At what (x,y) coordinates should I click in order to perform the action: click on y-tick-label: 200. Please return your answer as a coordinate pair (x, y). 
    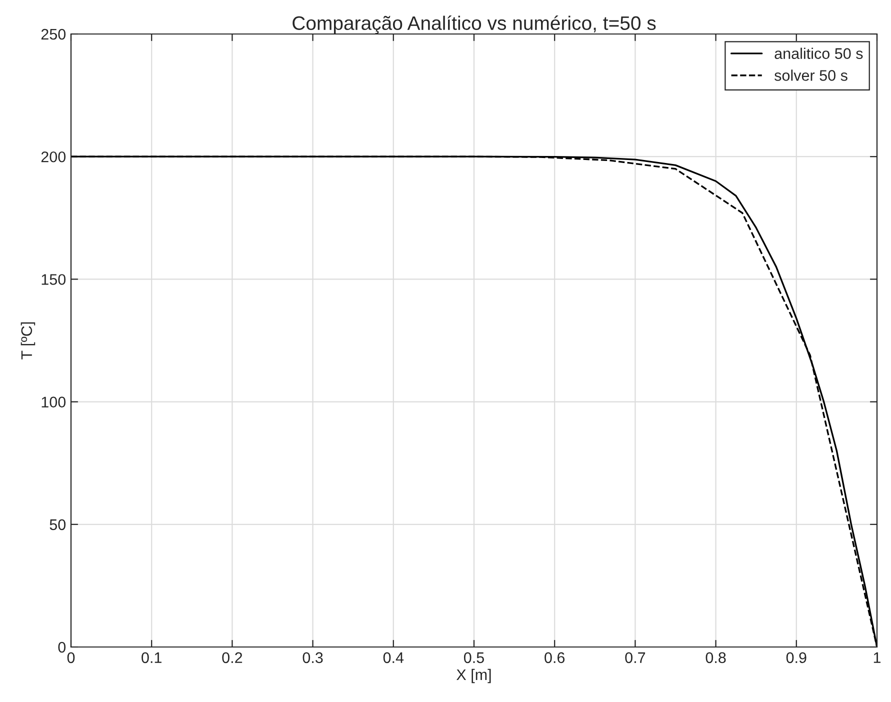
    Looking at the image, I should click on (53, 156).